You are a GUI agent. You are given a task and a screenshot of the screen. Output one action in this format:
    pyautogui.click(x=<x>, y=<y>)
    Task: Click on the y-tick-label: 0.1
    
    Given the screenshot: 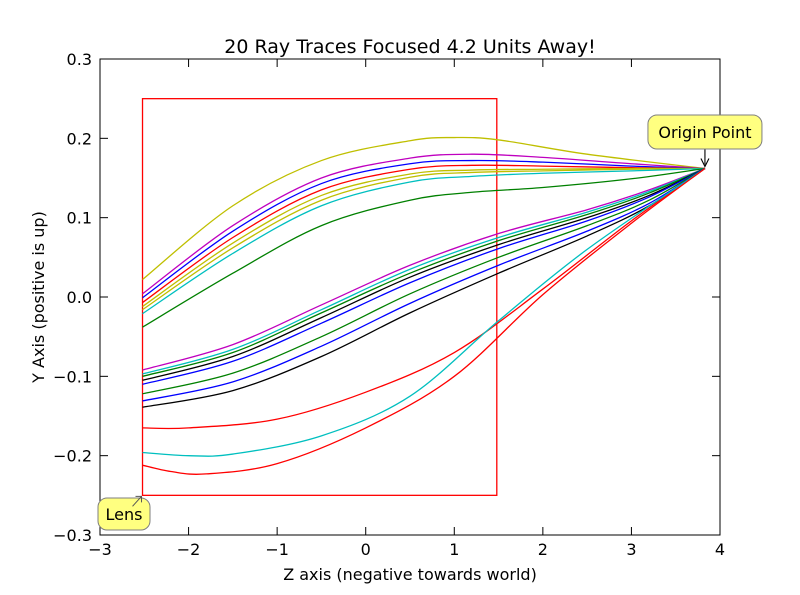 What is the action you would take?
    pyautogui.click(x=79, y=218)
    